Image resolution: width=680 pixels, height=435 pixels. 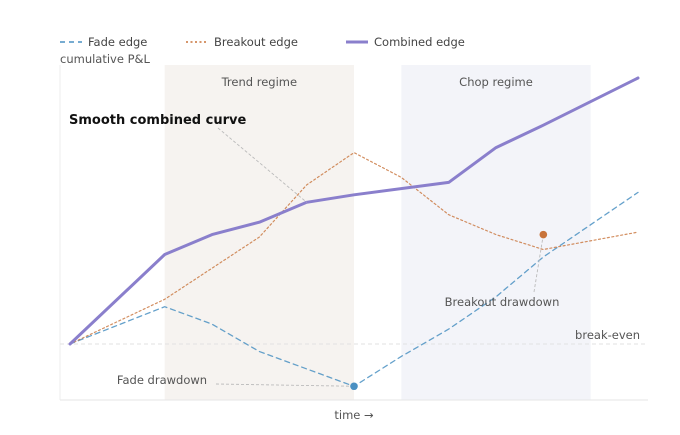 I want to click on legend-label-3: Combined edge, so click(x=419, y=42).